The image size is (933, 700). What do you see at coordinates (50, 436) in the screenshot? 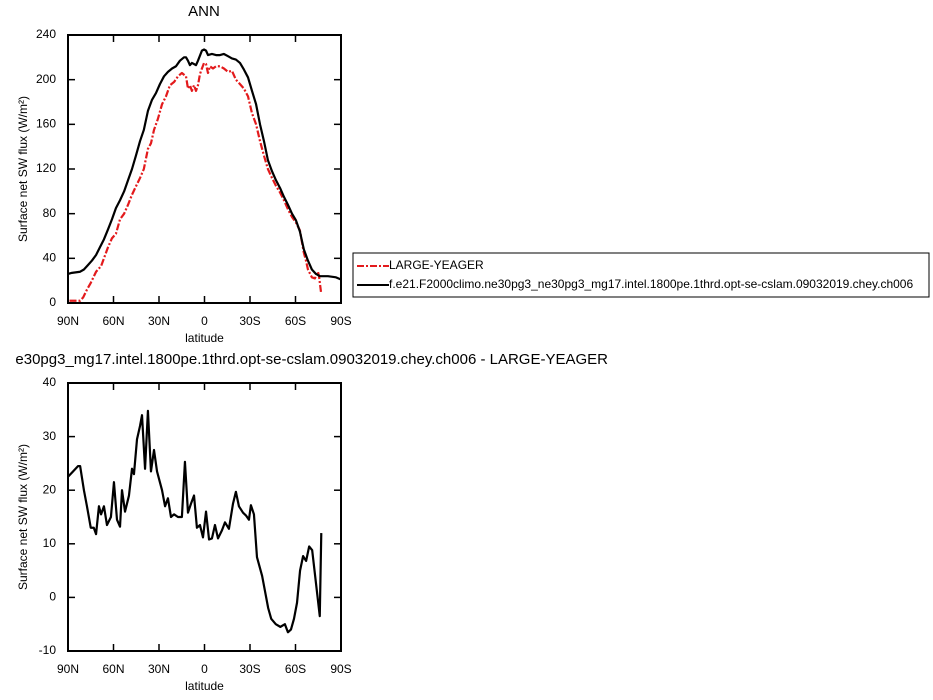
I see `y-tick-label: 30` at bounding box center [50, 436].